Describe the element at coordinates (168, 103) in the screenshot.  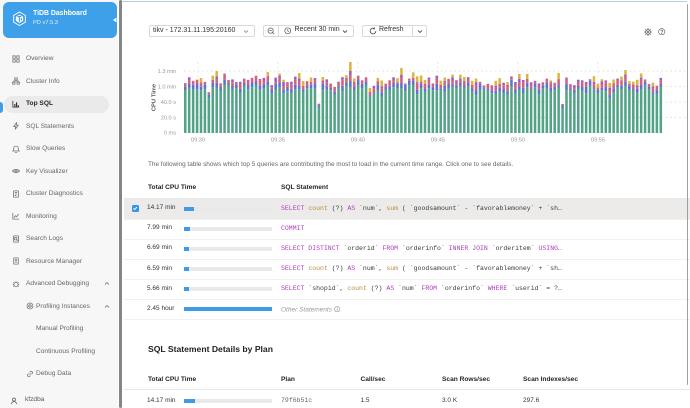
I see `svg-text: 40.0 s` at that location.